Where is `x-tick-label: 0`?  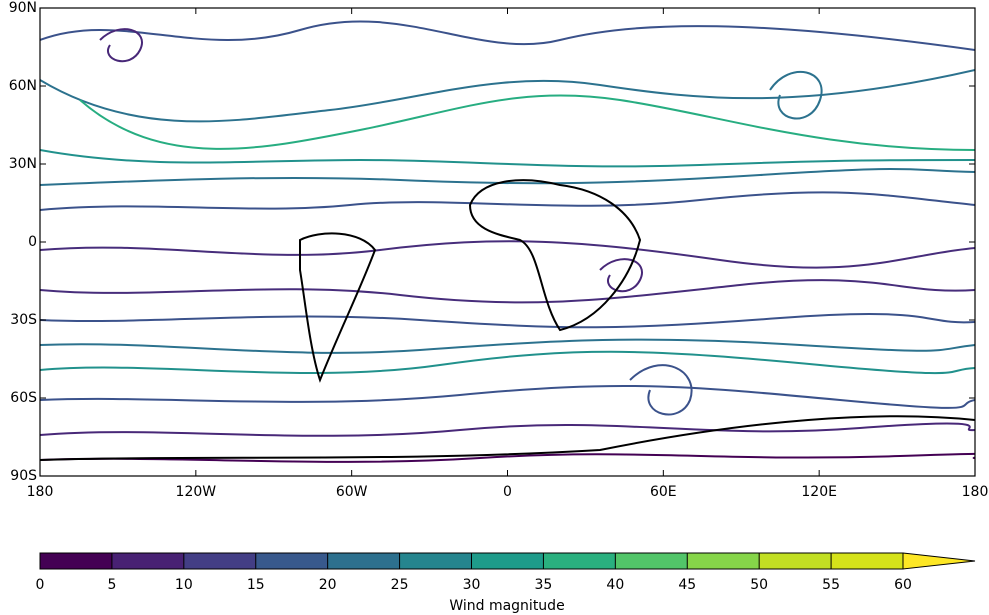 x-tick-label: 0 is located at coordinates (507, 492).